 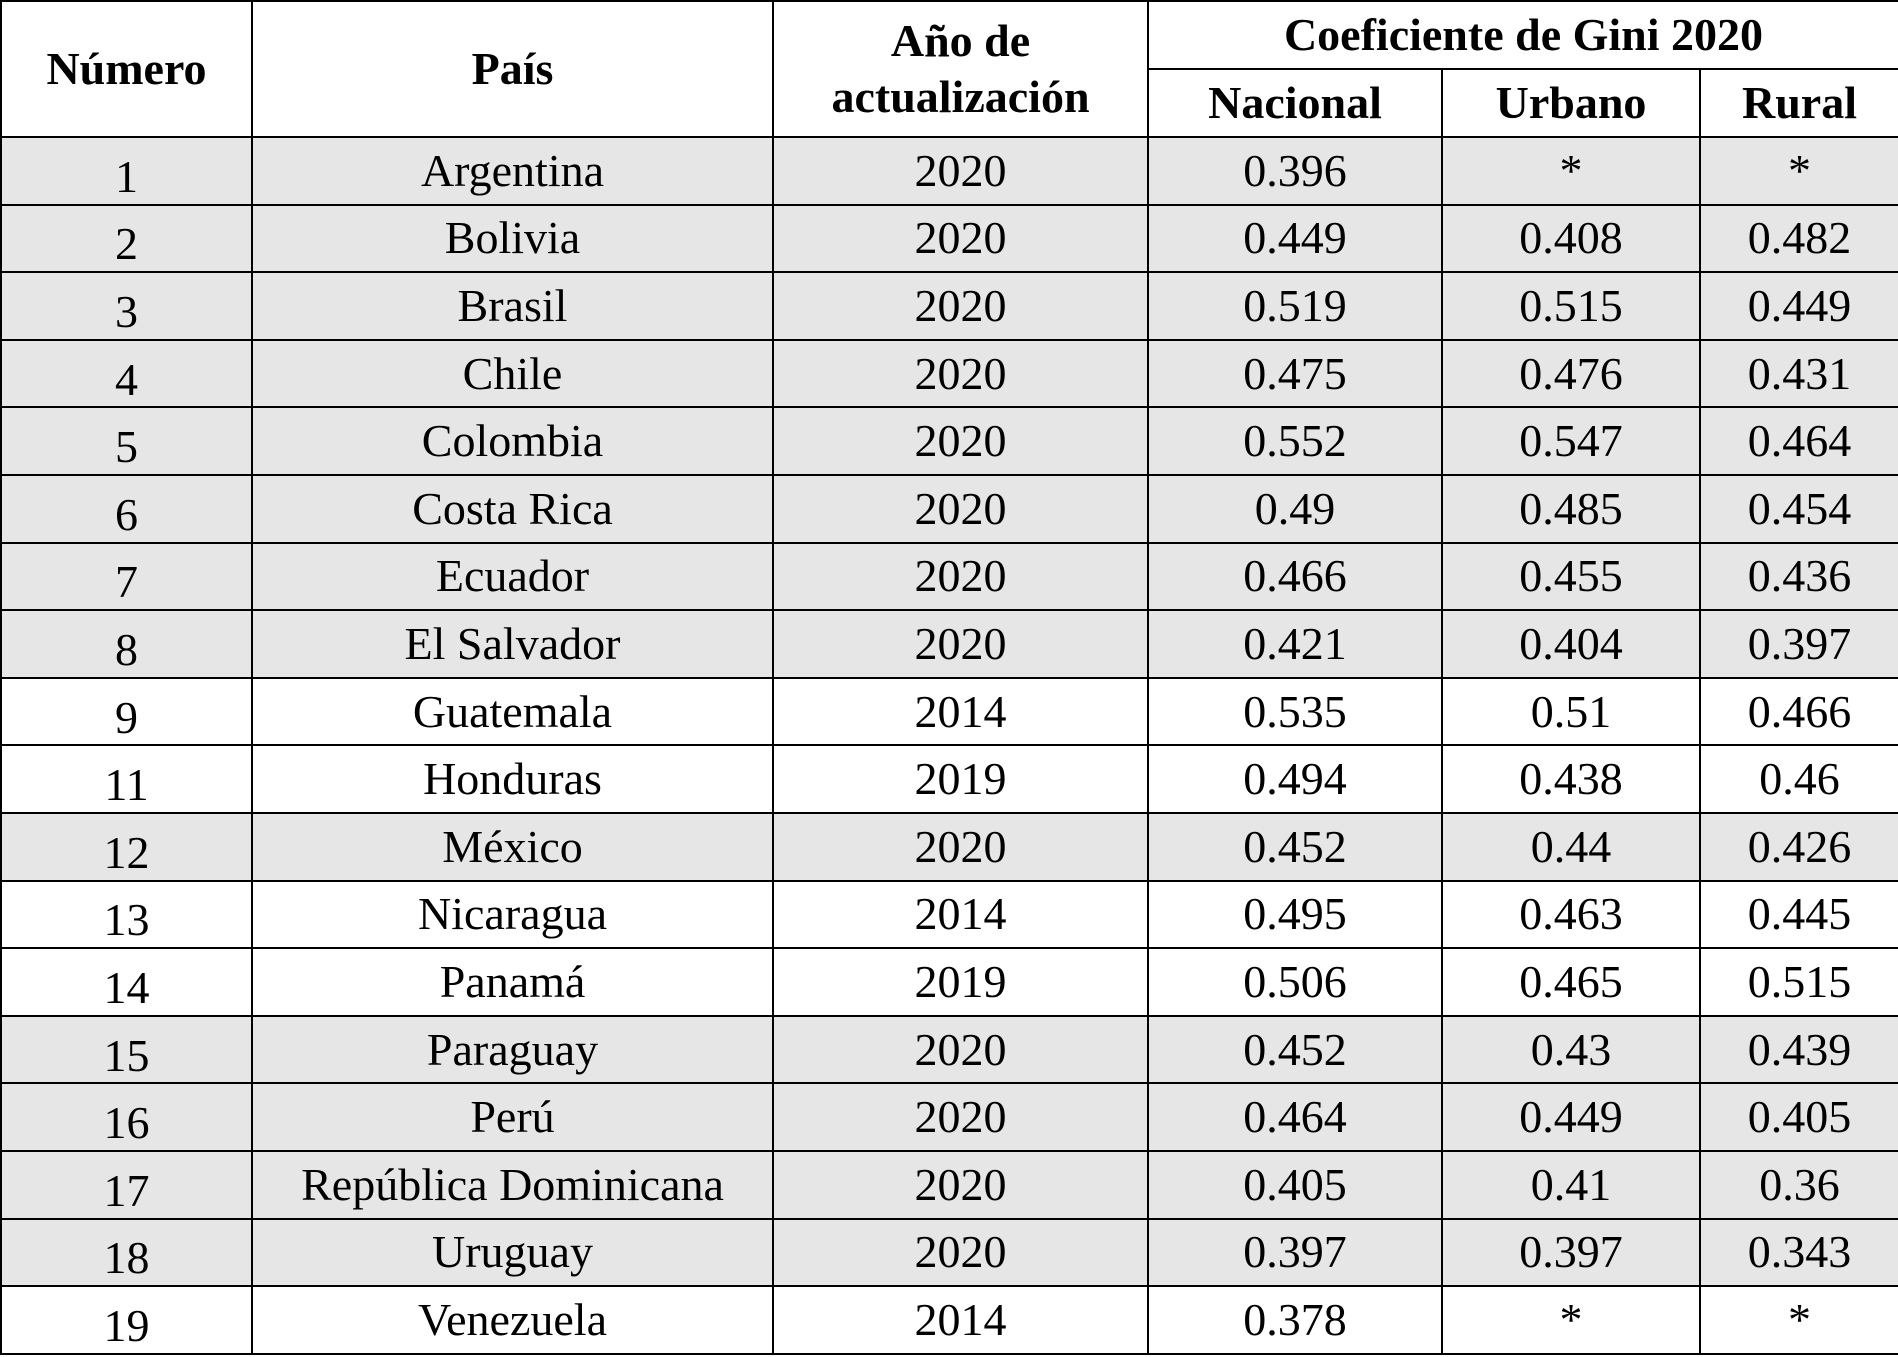 What do you see at coordinates (1798, 711) in the screenshot?
I see `cell-rural: 0.466` at bounding box center [1798, 711].